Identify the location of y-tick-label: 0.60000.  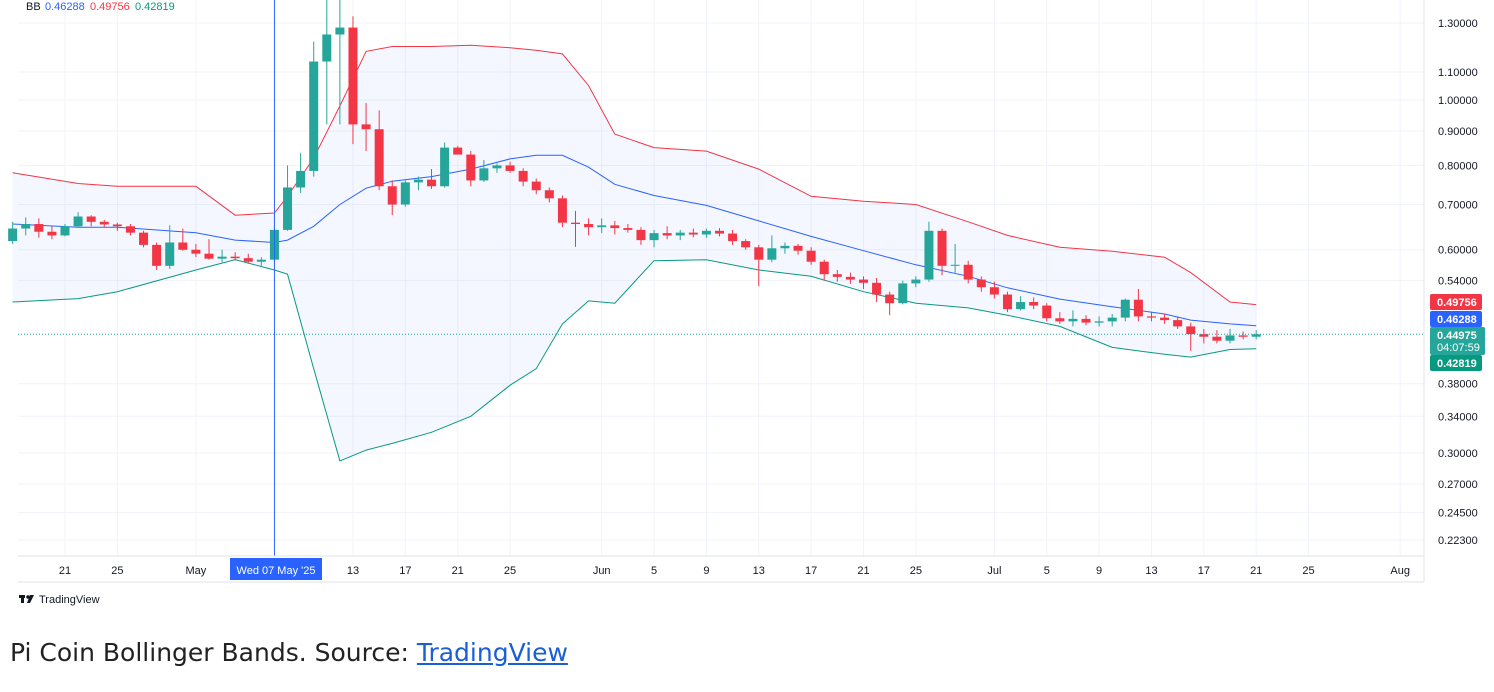
(1458, 251).